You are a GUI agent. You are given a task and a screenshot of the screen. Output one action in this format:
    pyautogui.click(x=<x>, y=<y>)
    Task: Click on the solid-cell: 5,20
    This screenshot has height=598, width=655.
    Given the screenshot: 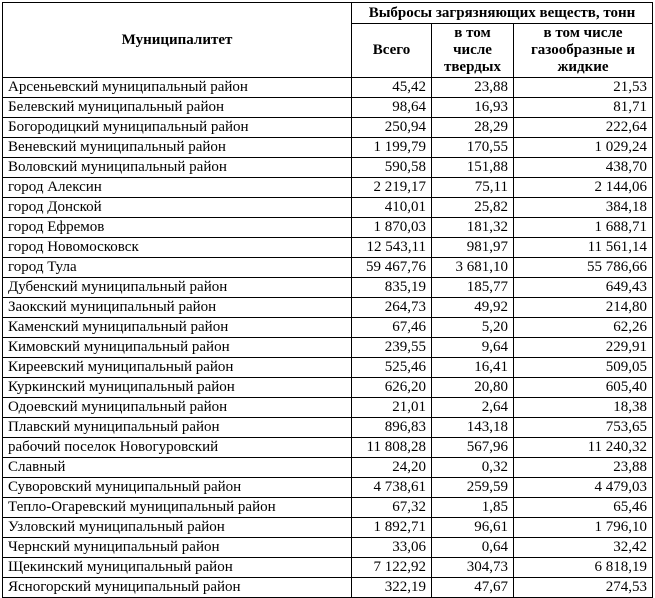 What is the action you would take?
    pyautogui.click(x=472, y=327)
    